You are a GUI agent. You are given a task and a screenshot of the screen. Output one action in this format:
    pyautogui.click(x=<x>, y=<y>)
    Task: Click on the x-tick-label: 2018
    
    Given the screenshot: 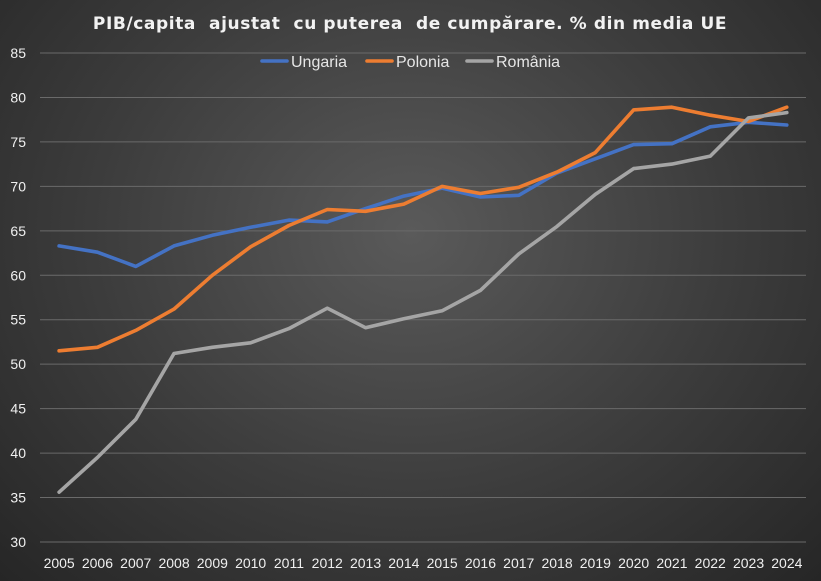 What is the action you would take?
    pyautogui.click(x=556, y=563)
    